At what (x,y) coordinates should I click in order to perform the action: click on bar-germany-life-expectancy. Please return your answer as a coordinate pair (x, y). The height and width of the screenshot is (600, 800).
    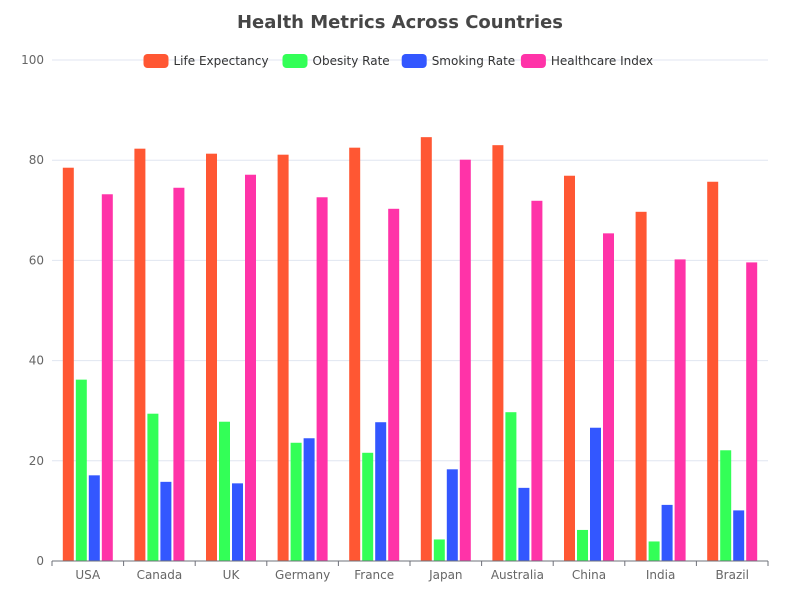
    Looking at the image, I should click on (283, 357).